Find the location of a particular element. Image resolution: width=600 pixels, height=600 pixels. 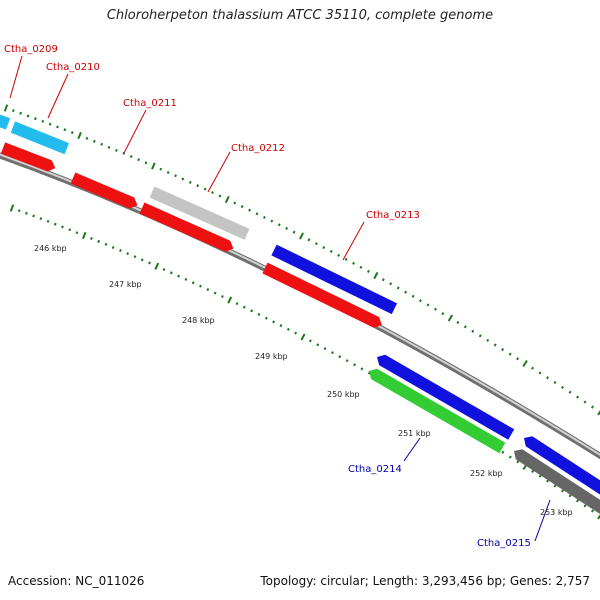

accession-text: Accession: NC_011026 is located at coordinates (76, 581).